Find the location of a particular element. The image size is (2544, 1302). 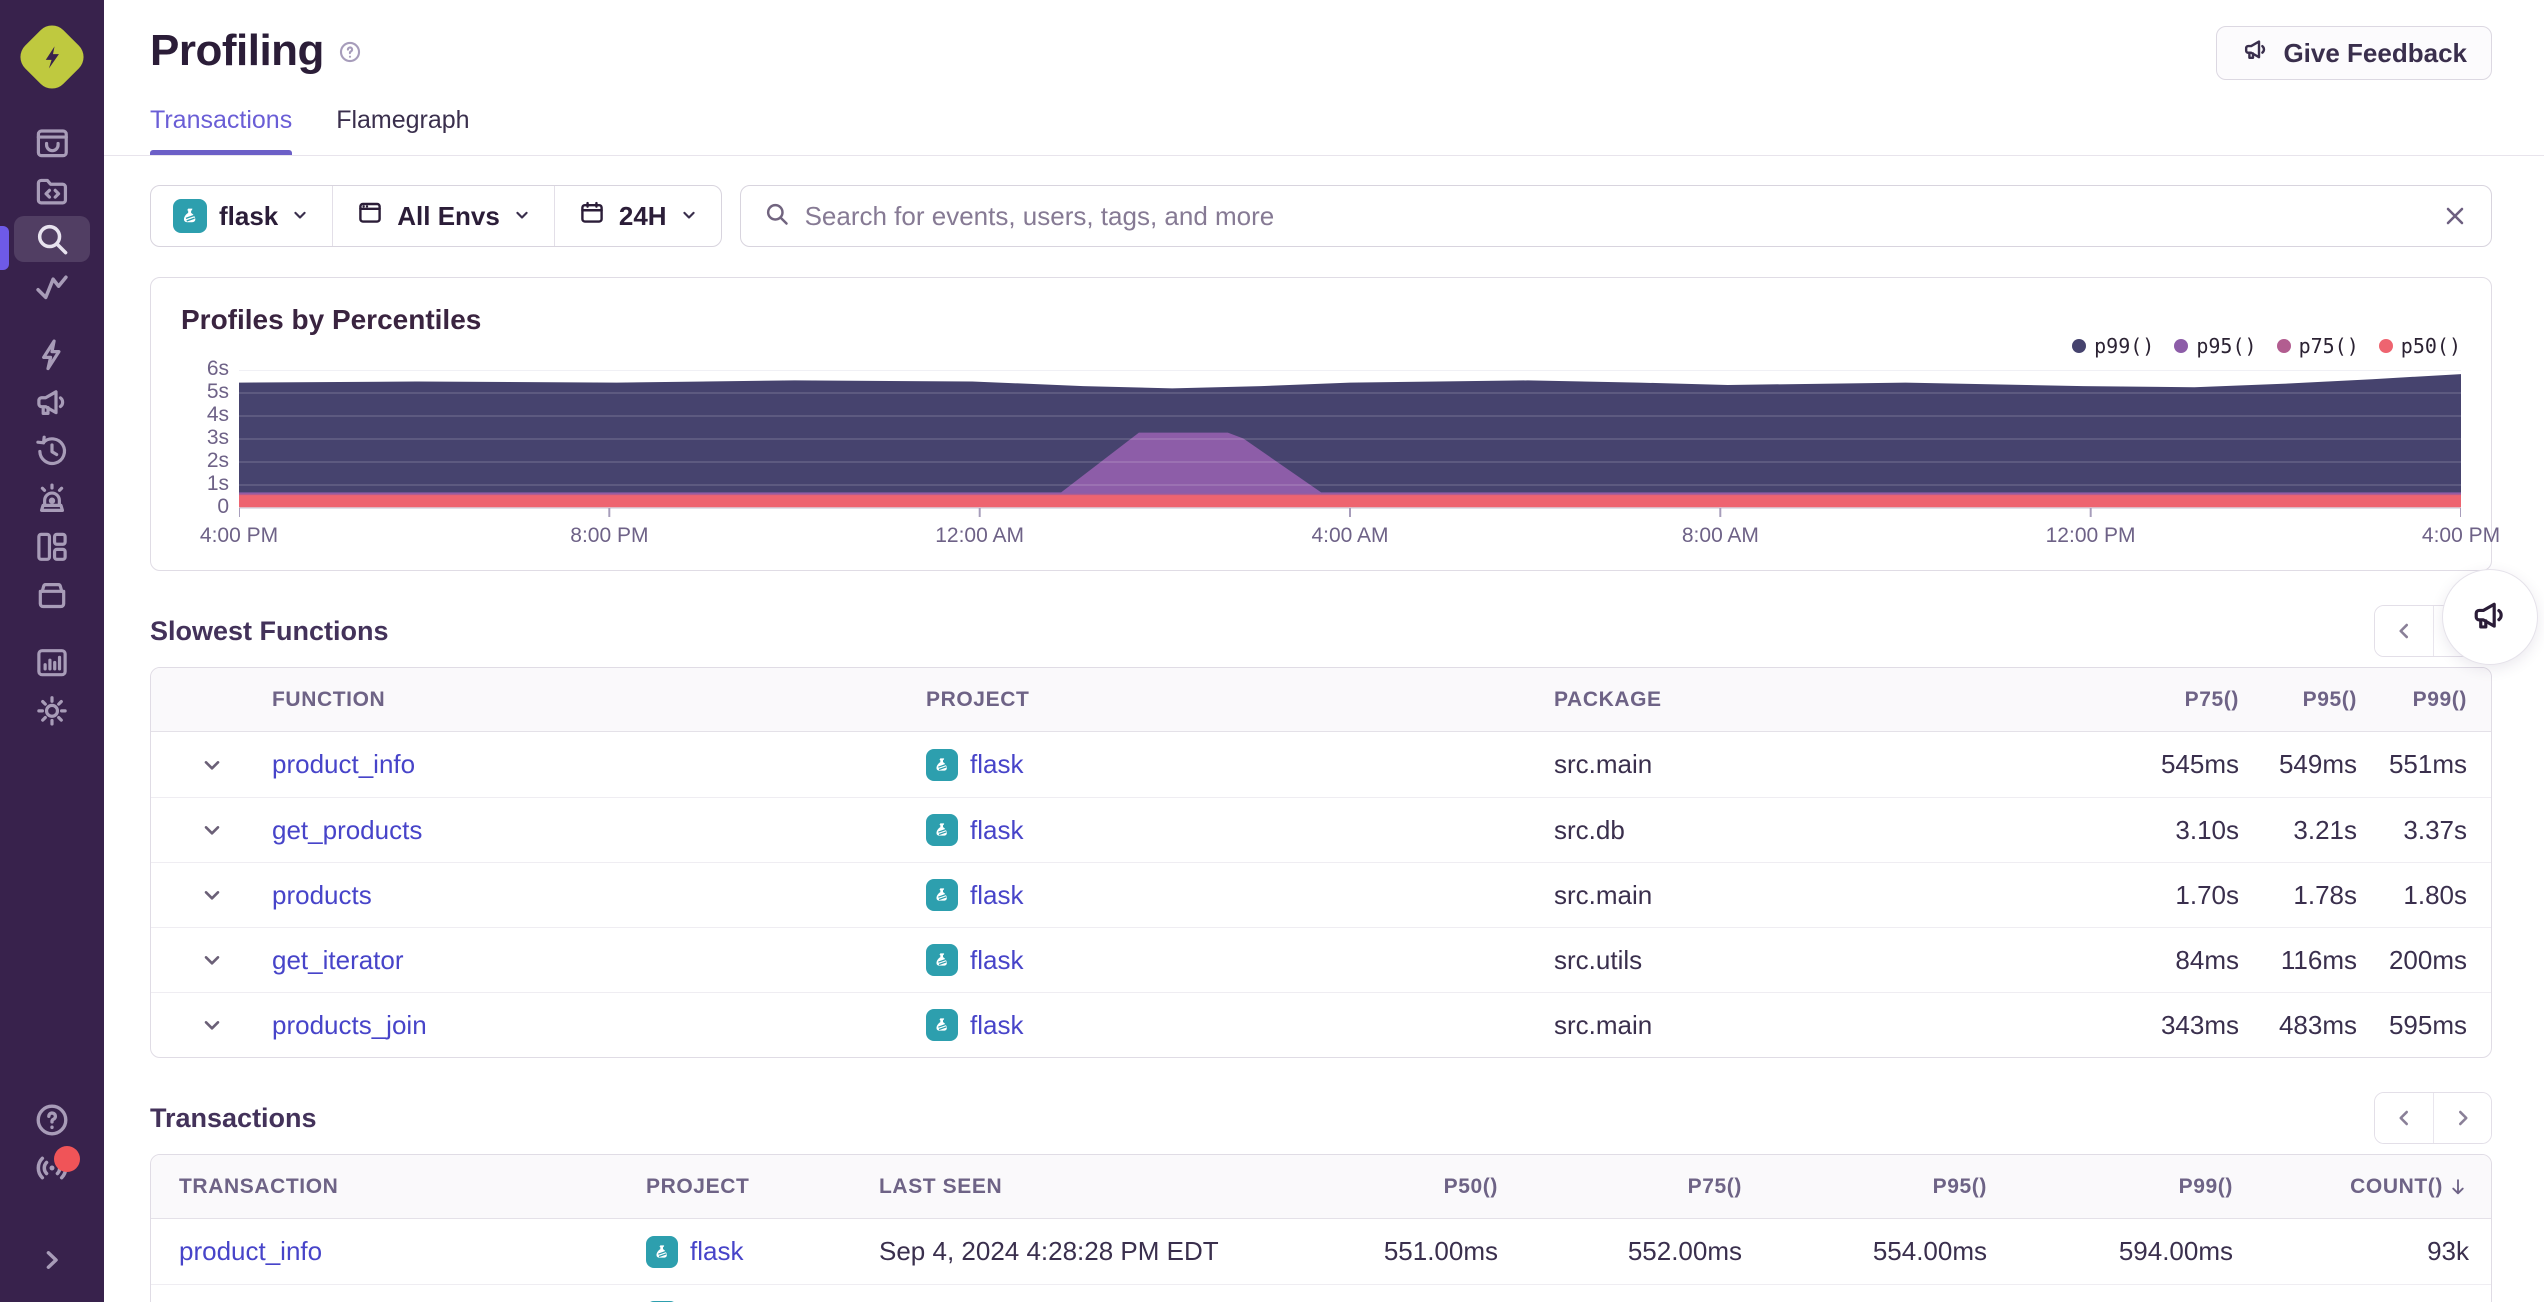

sidebar-item-stats is located at coordinates (52, 663).